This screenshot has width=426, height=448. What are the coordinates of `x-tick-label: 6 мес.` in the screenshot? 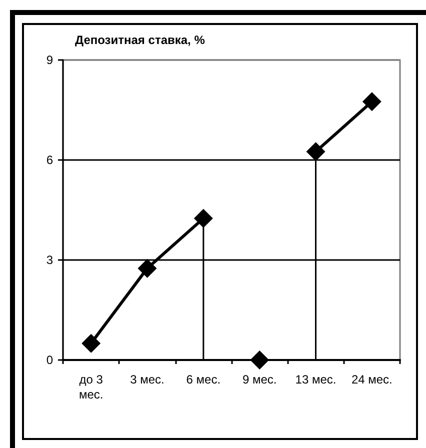 It's located at (203, 379).